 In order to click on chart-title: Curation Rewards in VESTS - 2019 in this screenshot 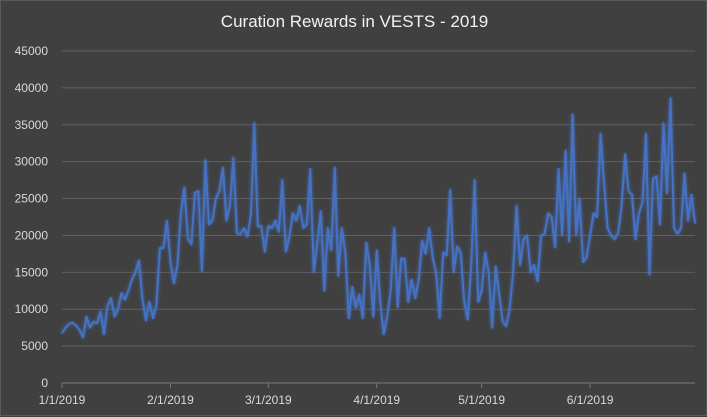, I will do `click(354, 21)`.